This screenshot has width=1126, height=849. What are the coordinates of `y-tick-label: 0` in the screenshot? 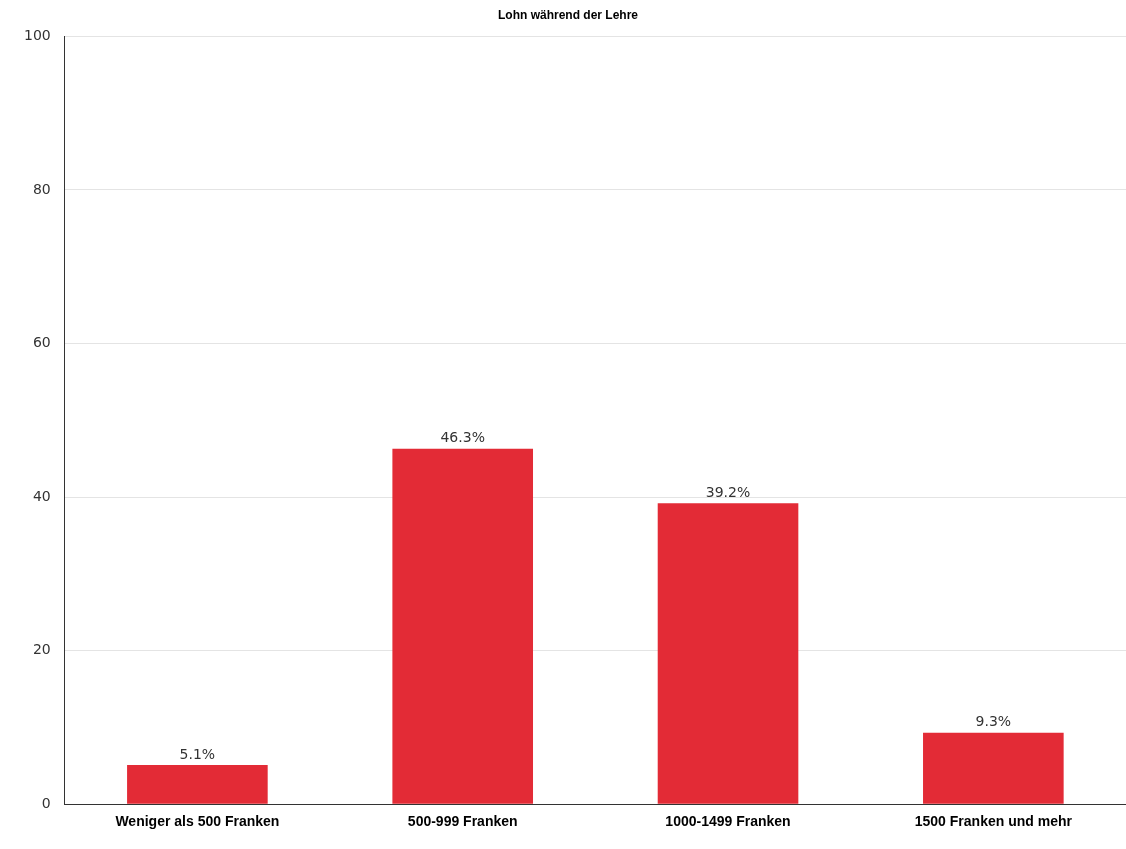 It's located at (46, 802).